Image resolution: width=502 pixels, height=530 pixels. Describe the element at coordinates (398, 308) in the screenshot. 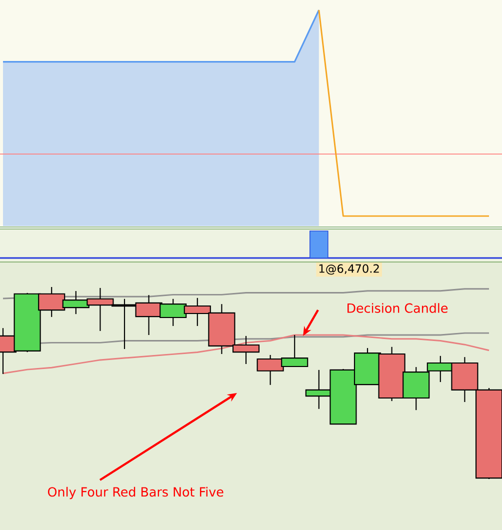

I see `annotation: Decision Candle` at that location.